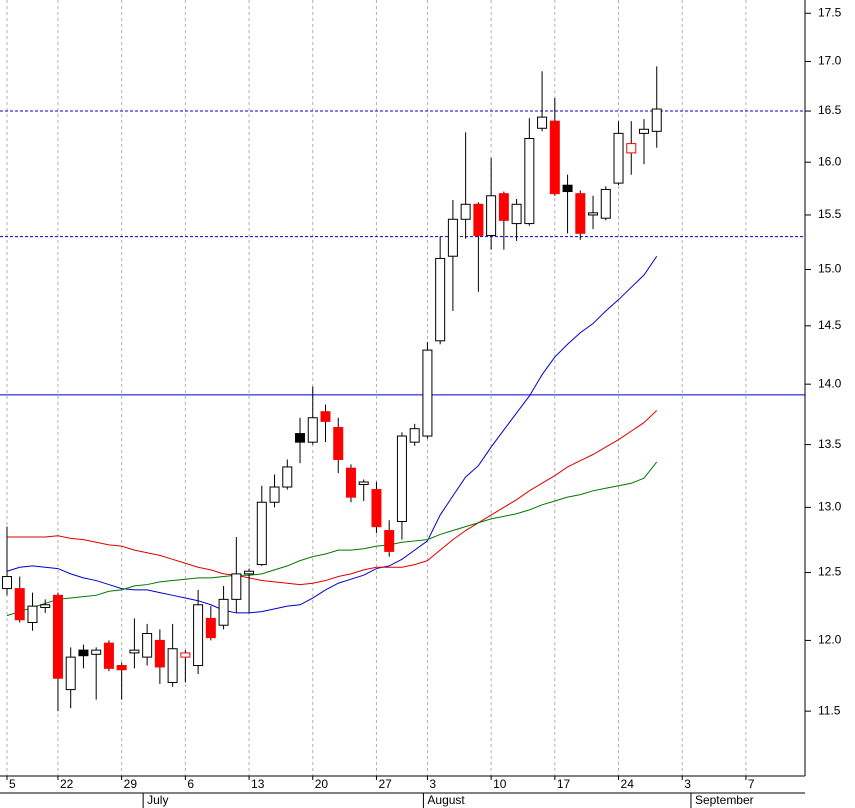 The image size is (855, 808). Describe the element at coordinates (500, 784) in the screenshot. I see `x-tick-label: 10` at that location.